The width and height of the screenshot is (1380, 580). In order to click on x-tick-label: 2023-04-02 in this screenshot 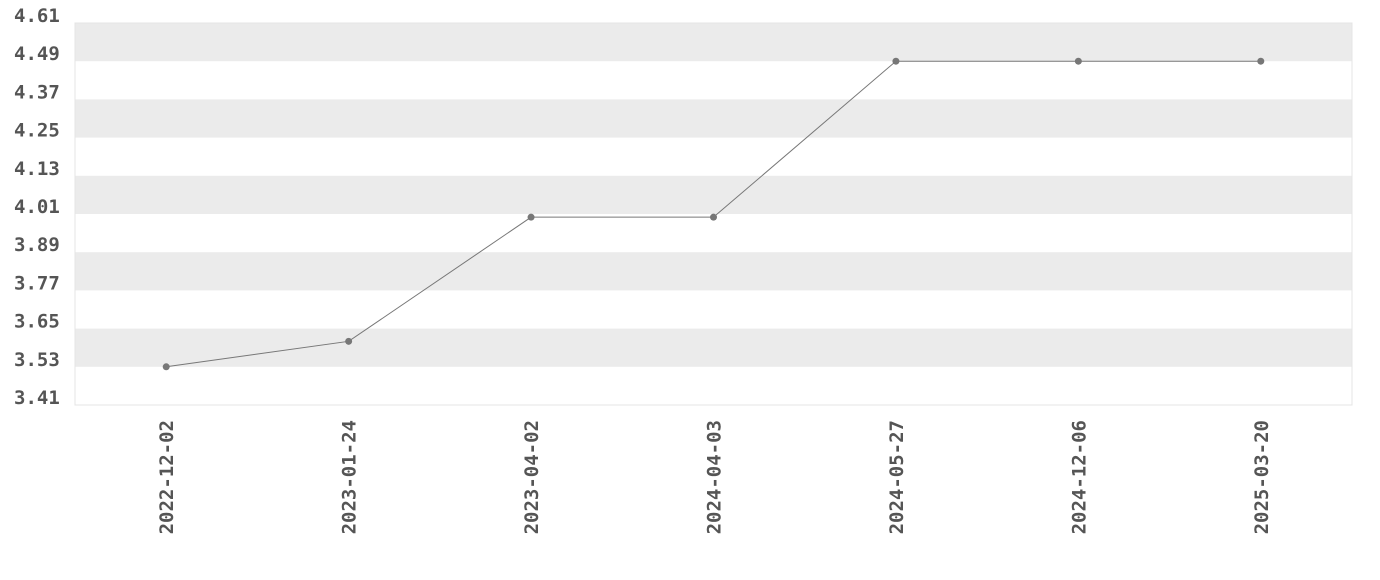, I will do `click(532, 477)`.